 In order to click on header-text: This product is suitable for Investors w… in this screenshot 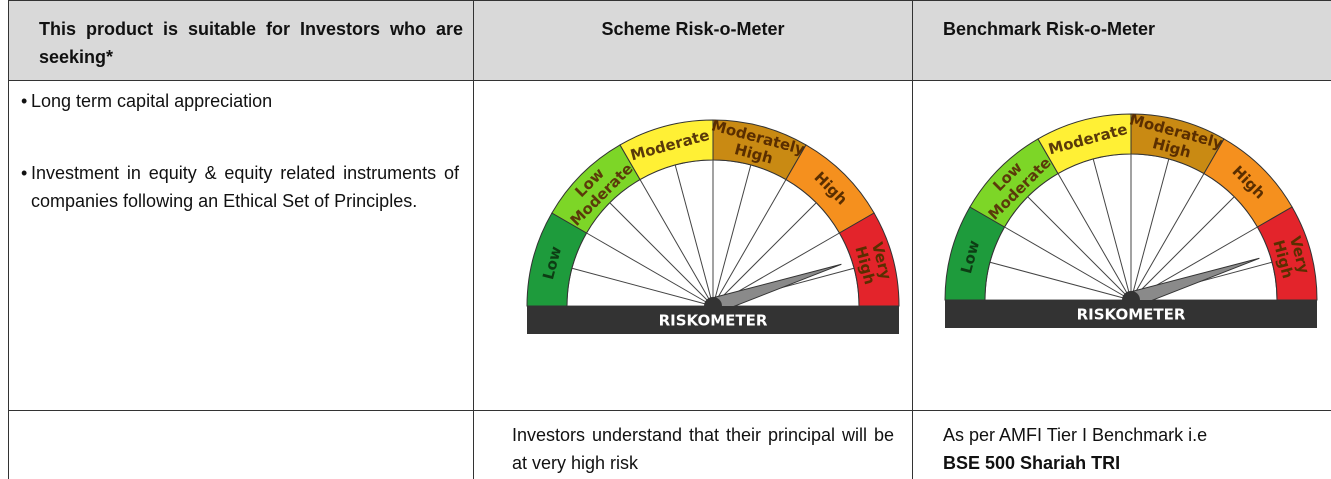, I will do `click(251, 43)`.